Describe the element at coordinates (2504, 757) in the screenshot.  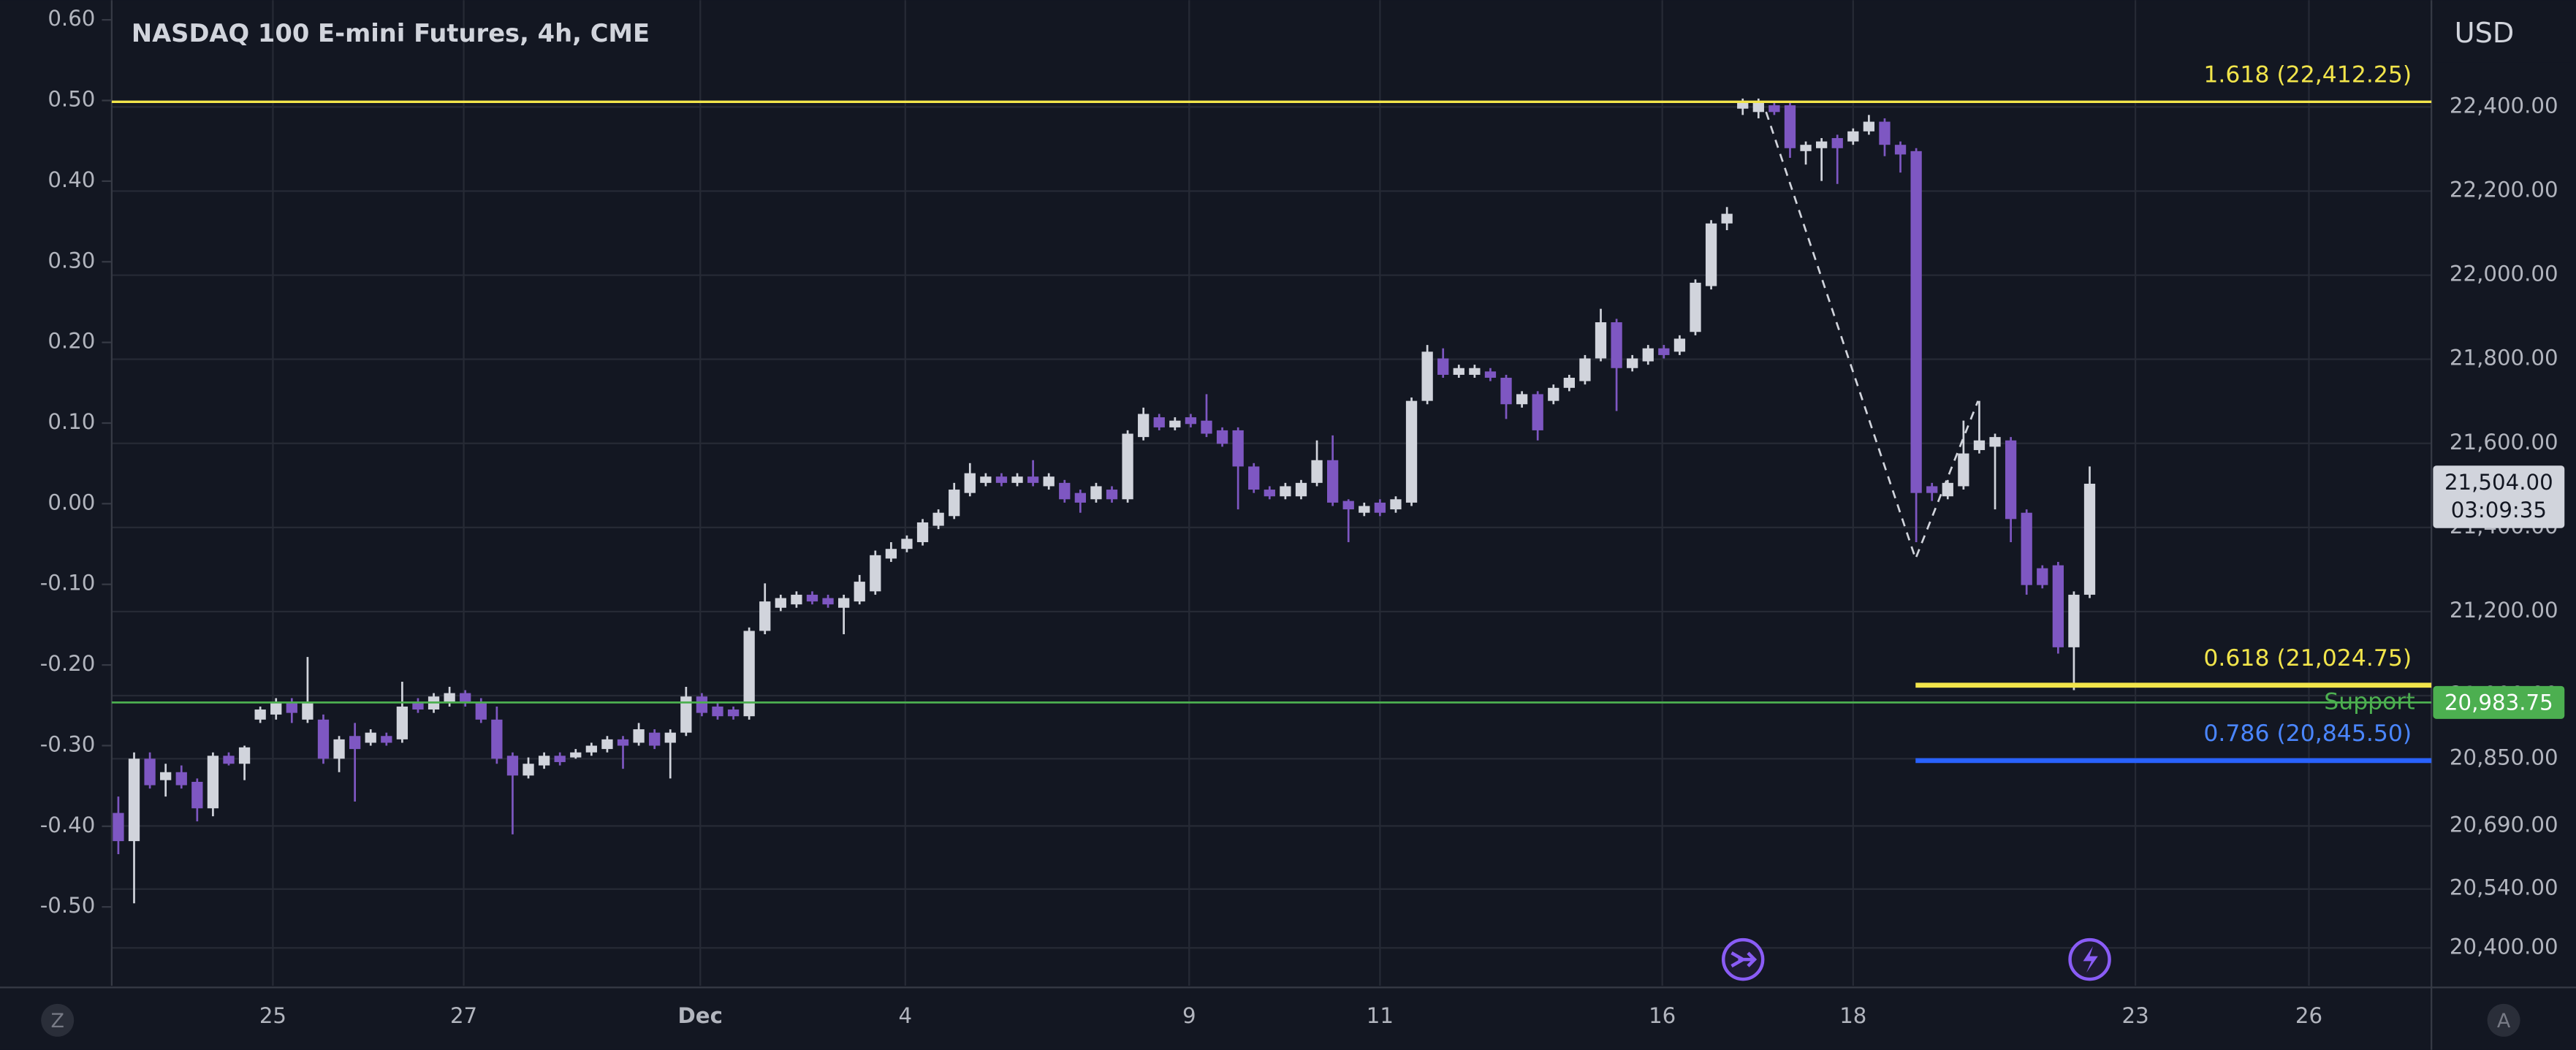
I see `y-tick-label: 20,850.00` at that location.